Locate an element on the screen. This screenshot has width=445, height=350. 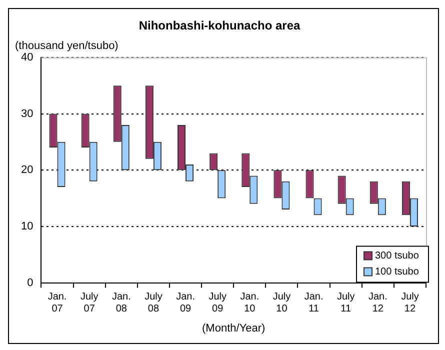
x-tick-label: Jan. 12 is located at coordinates (378, 303).